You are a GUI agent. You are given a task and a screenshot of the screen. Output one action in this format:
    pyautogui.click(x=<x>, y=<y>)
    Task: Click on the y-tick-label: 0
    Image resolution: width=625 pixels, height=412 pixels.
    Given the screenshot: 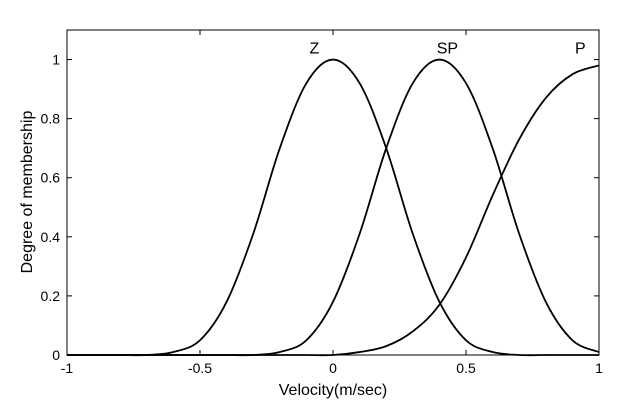 What is the action you would take?
    pyautogui.click(x=56, y=355)
    